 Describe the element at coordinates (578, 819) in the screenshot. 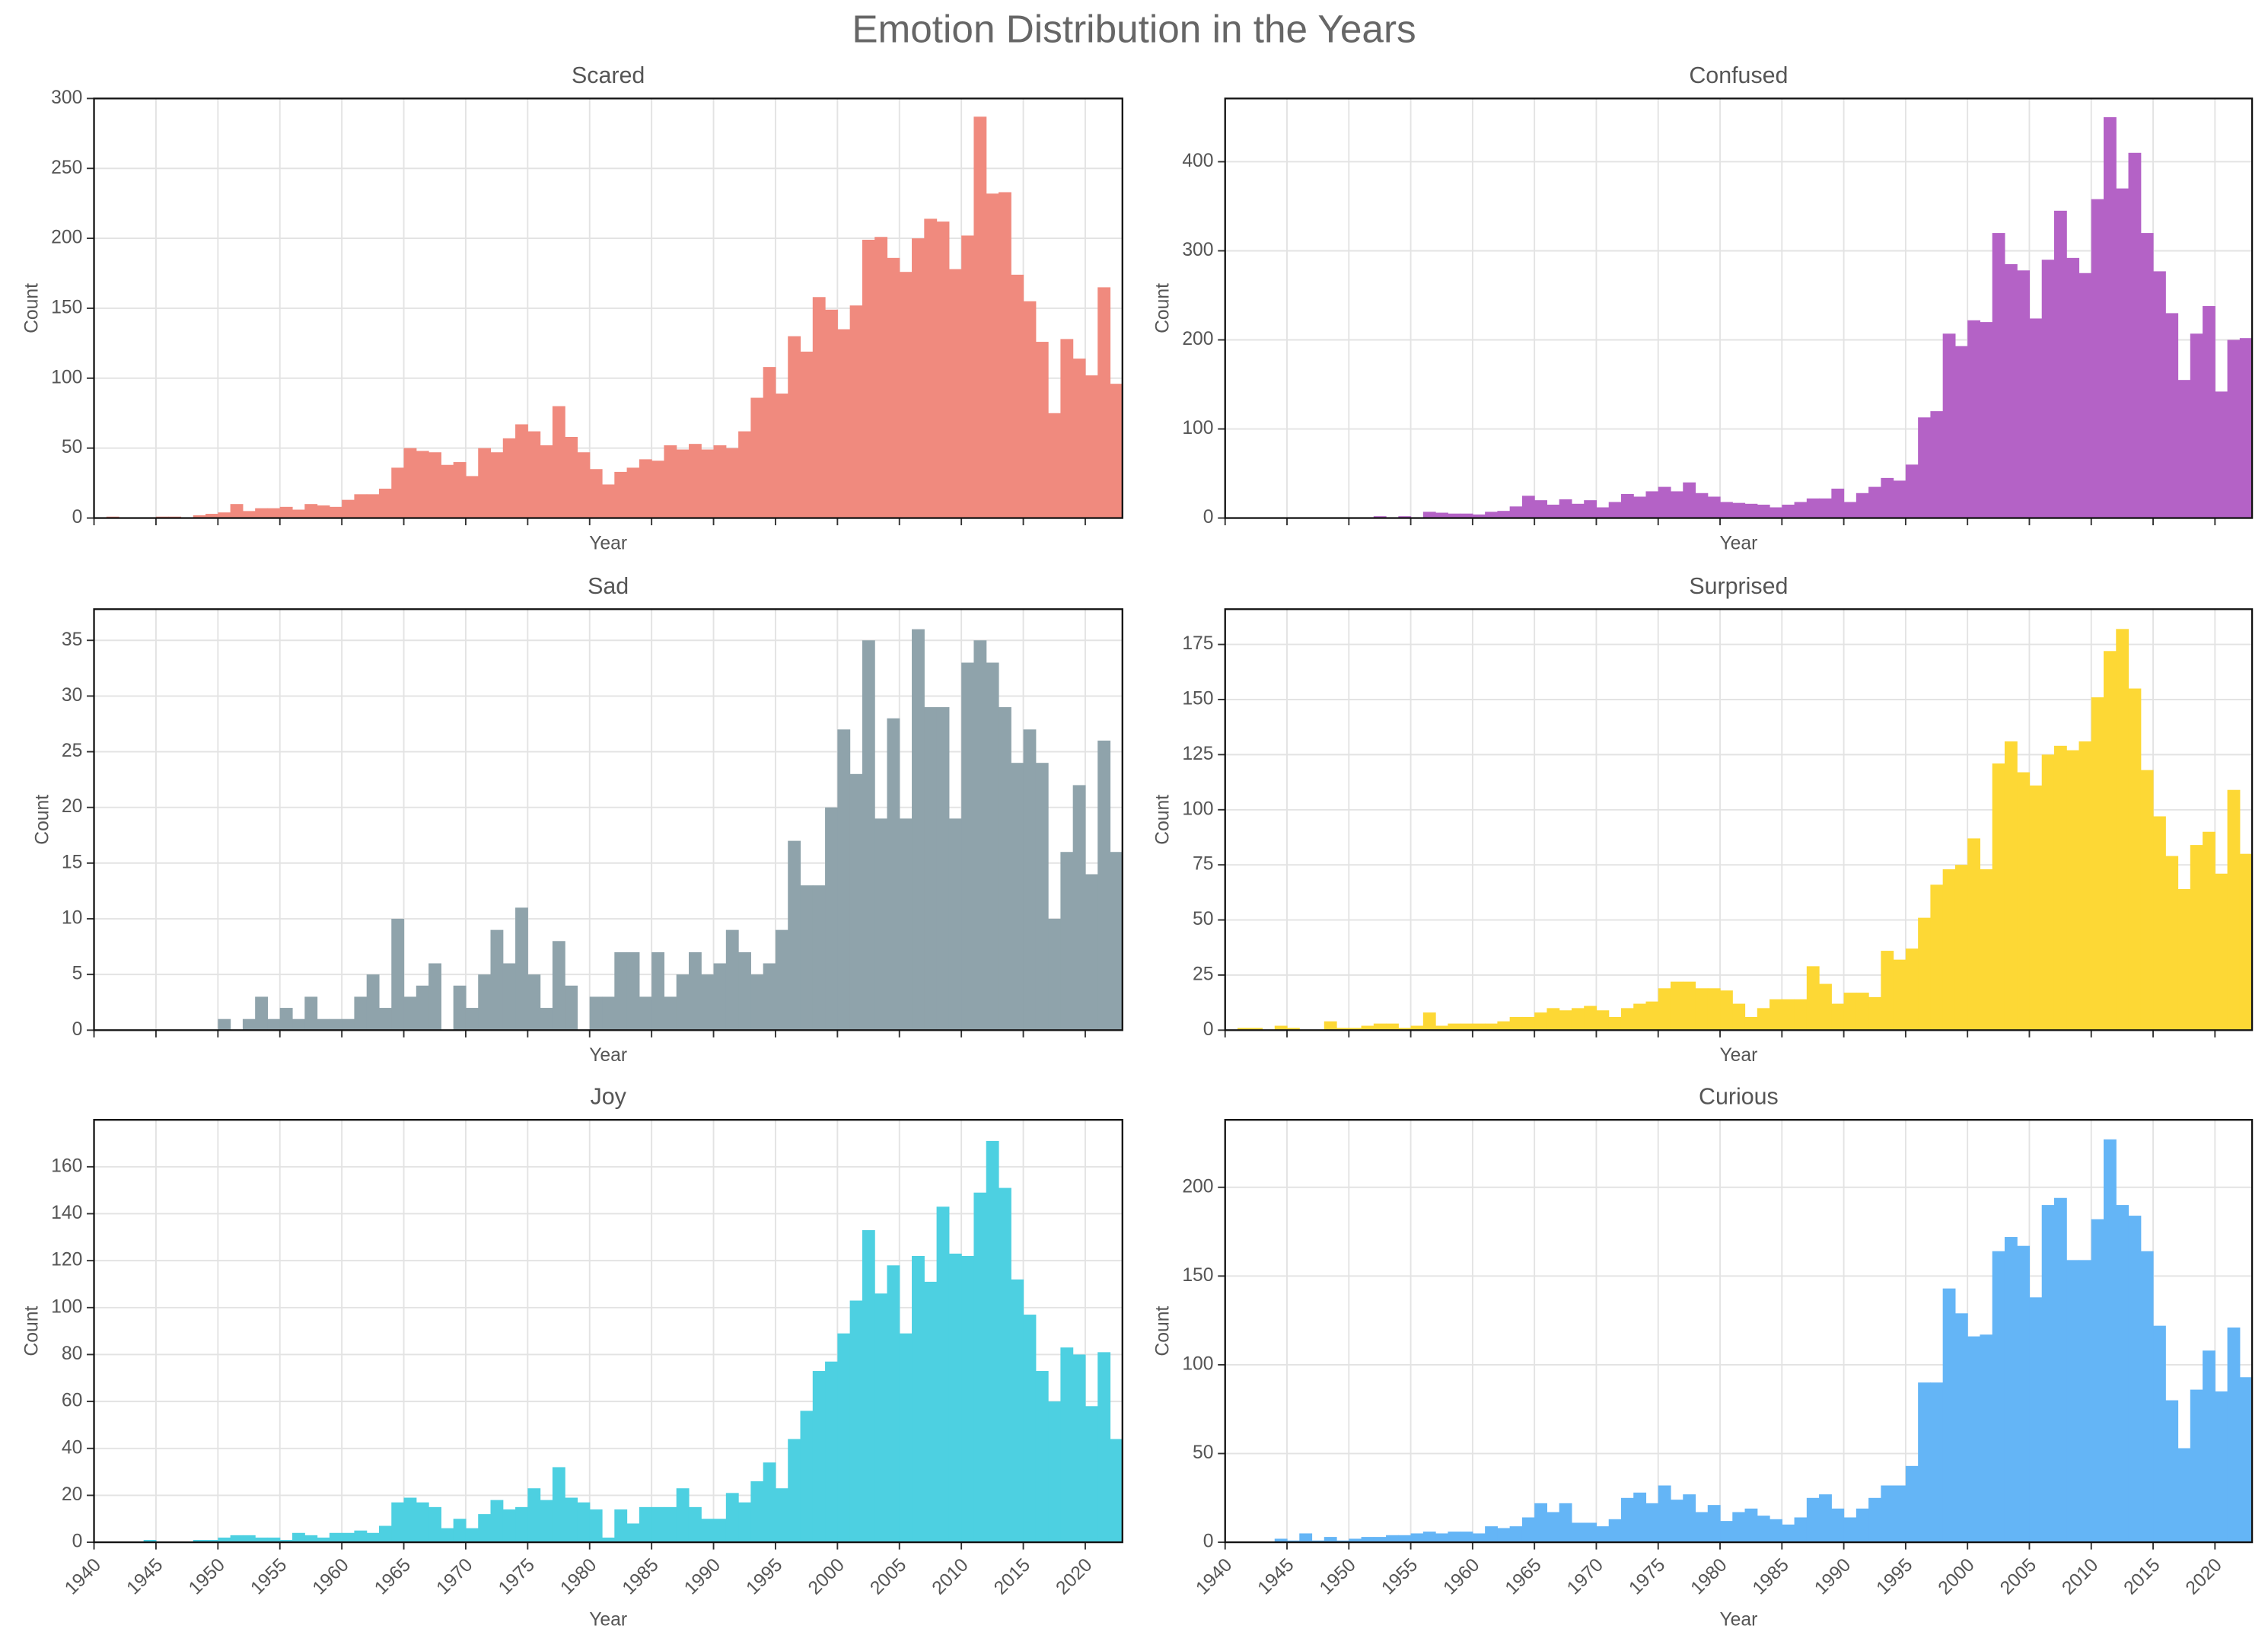

I see `subplot: Sad 0 5 10 15 20 25 30 35 Year Count` at that location.